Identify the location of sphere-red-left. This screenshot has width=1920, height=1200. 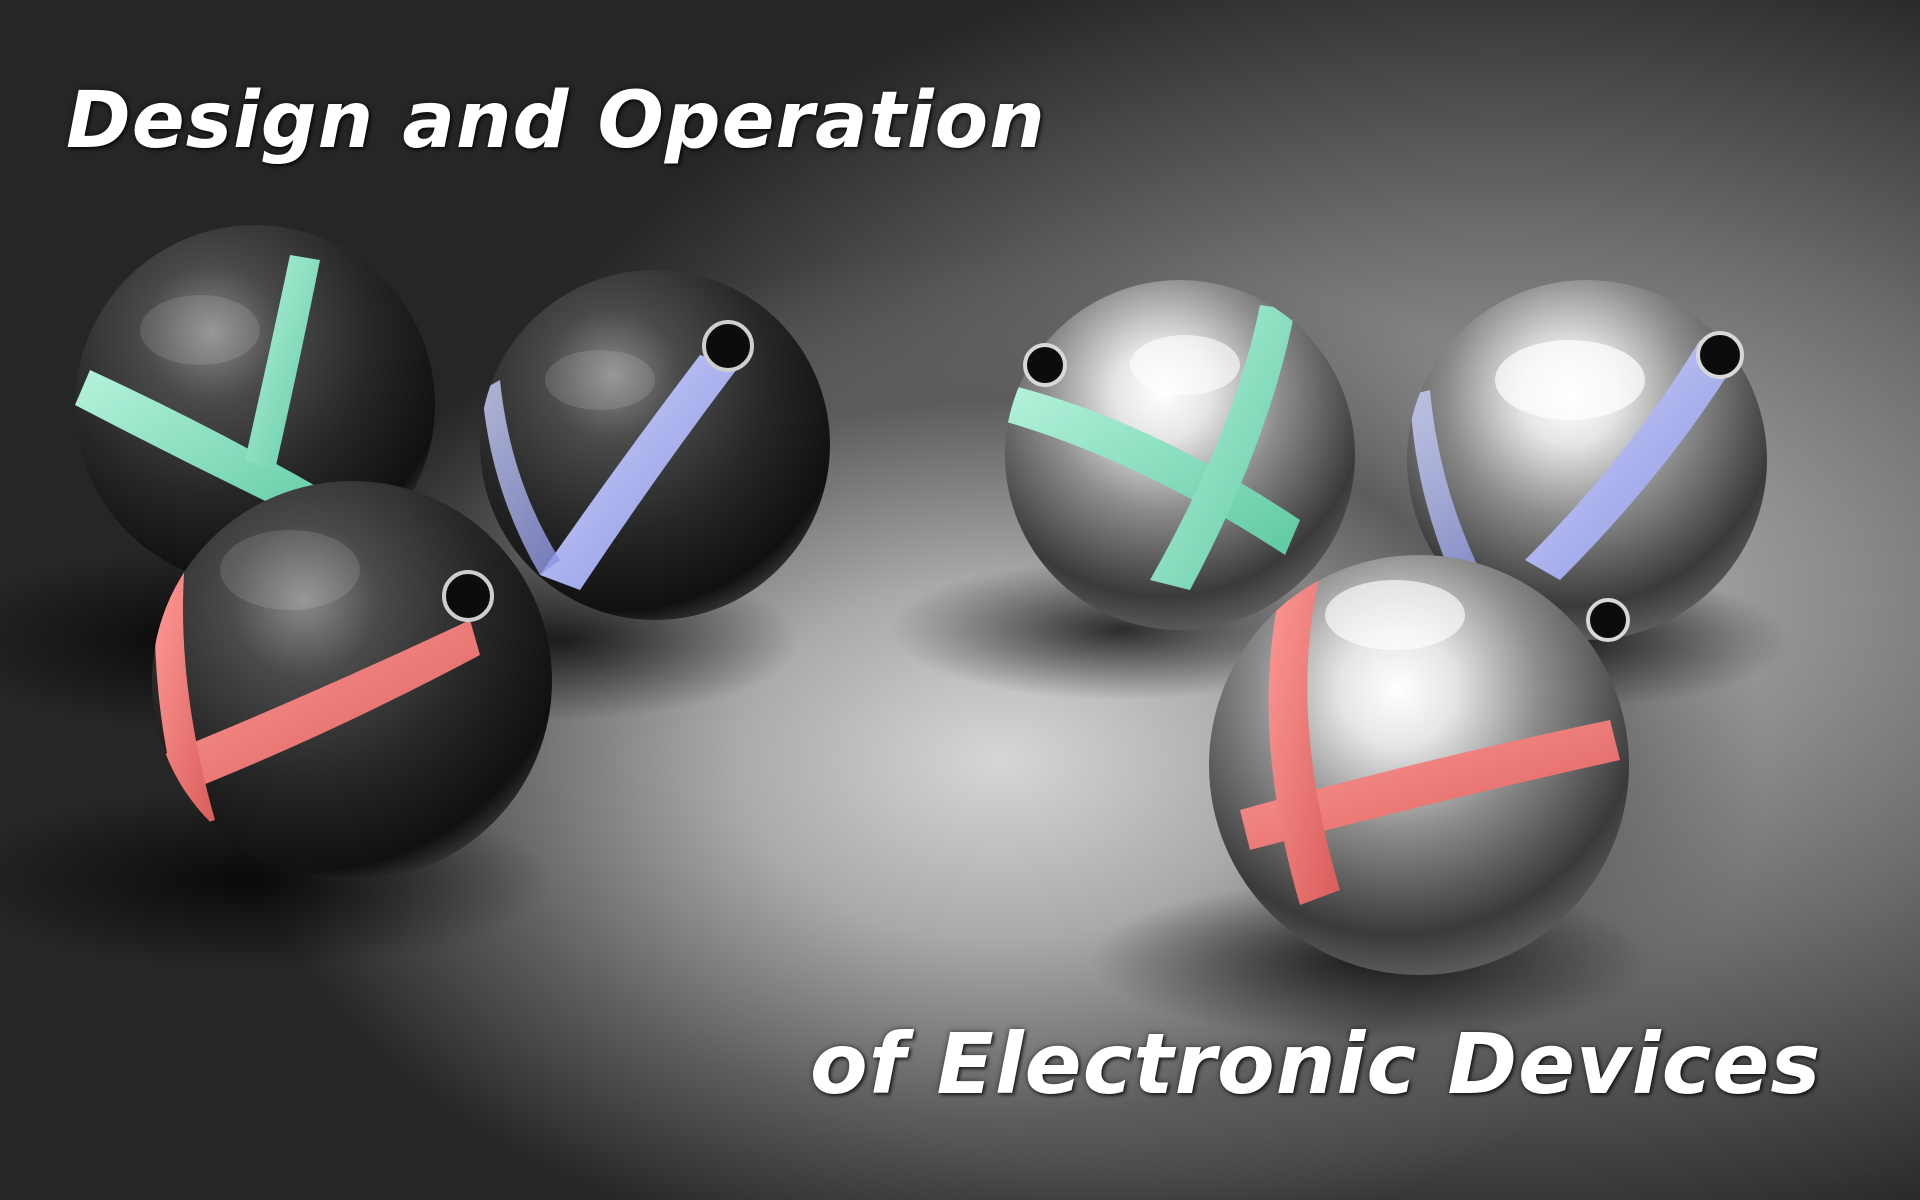
(352, 681).